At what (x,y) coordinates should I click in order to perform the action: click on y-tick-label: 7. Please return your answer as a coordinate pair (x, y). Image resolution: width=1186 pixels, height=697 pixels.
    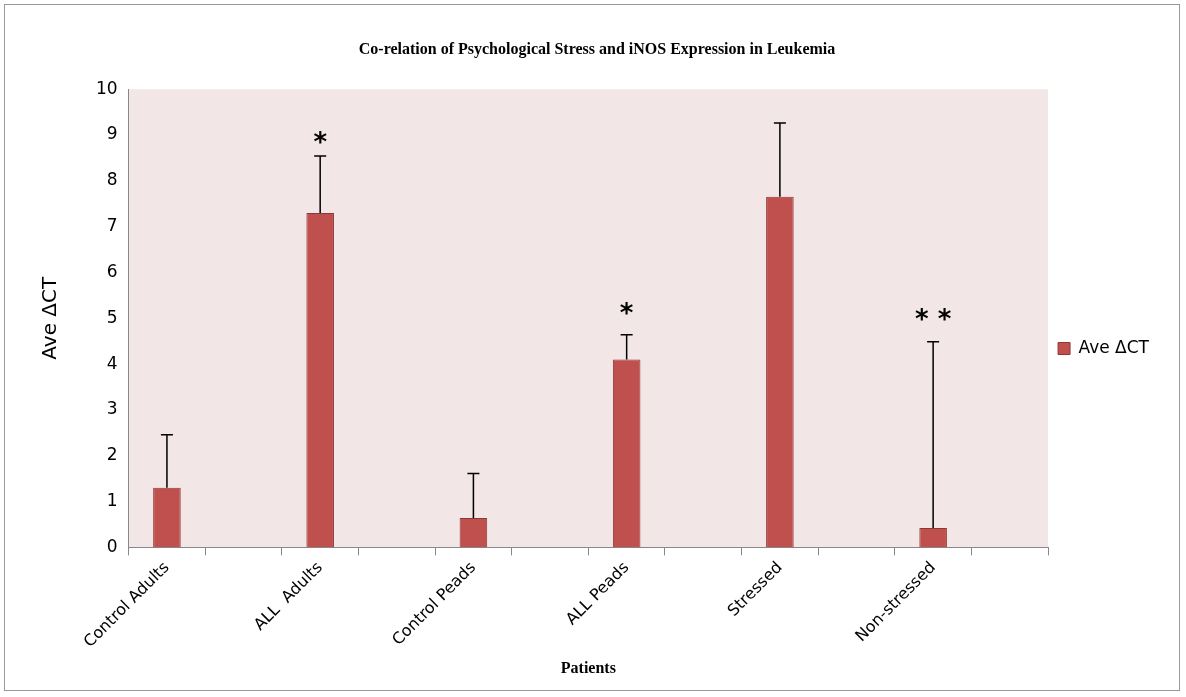
    Looking at the image, I should click on (112, 225).